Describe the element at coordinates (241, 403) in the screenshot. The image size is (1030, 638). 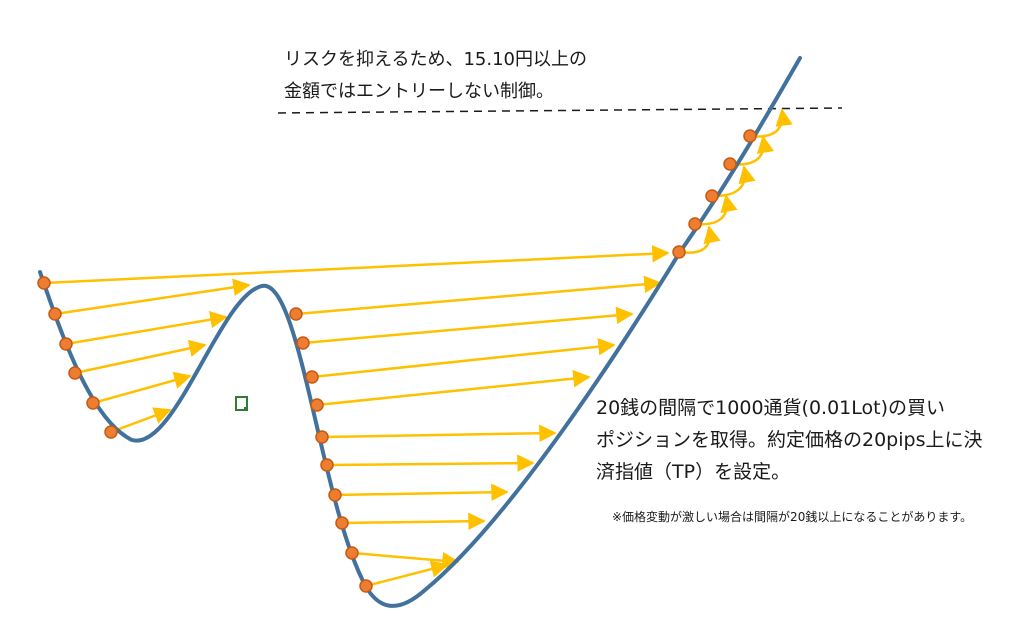
I see `small-square-marker` at that location.